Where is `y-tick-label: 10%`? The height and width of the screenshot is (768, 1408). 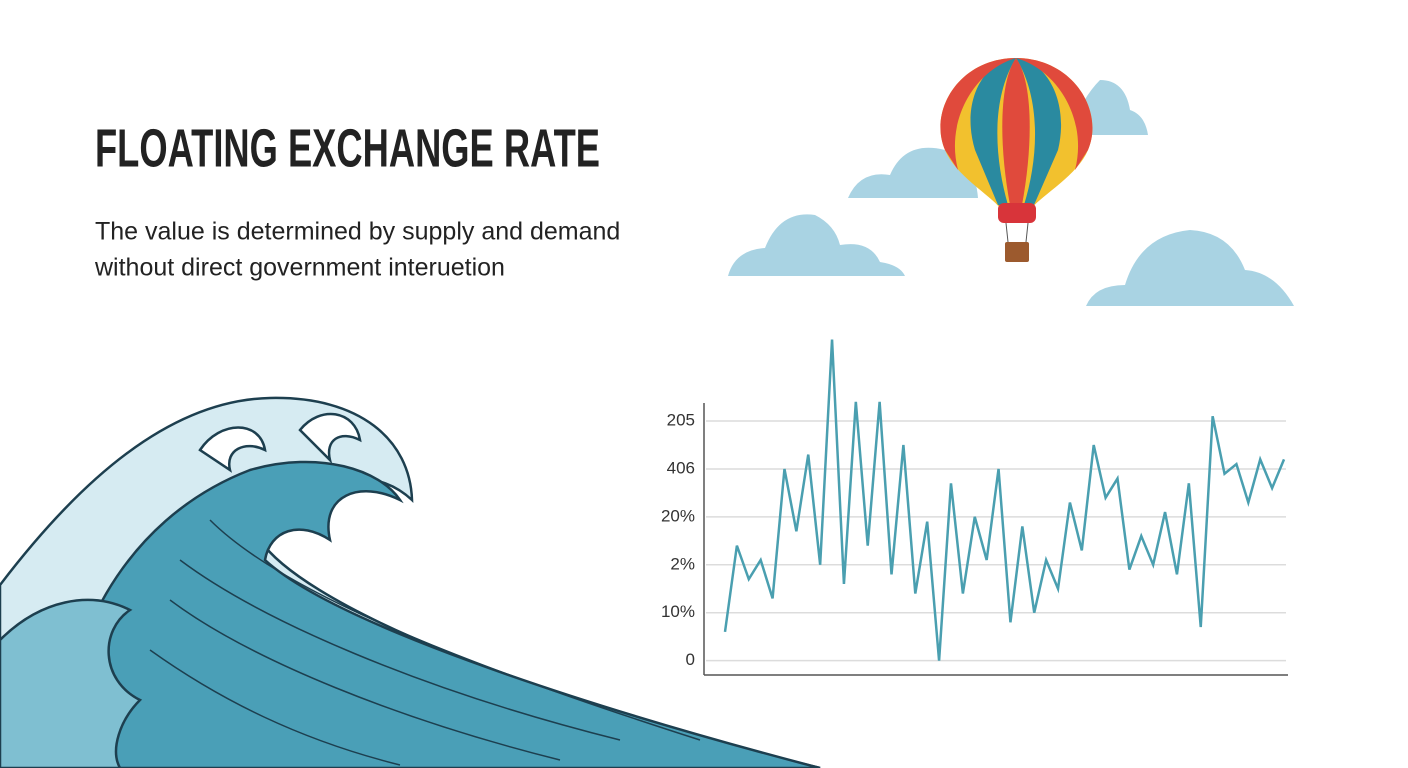
y-tick-label: 10% is located at coordinates (678, 611).